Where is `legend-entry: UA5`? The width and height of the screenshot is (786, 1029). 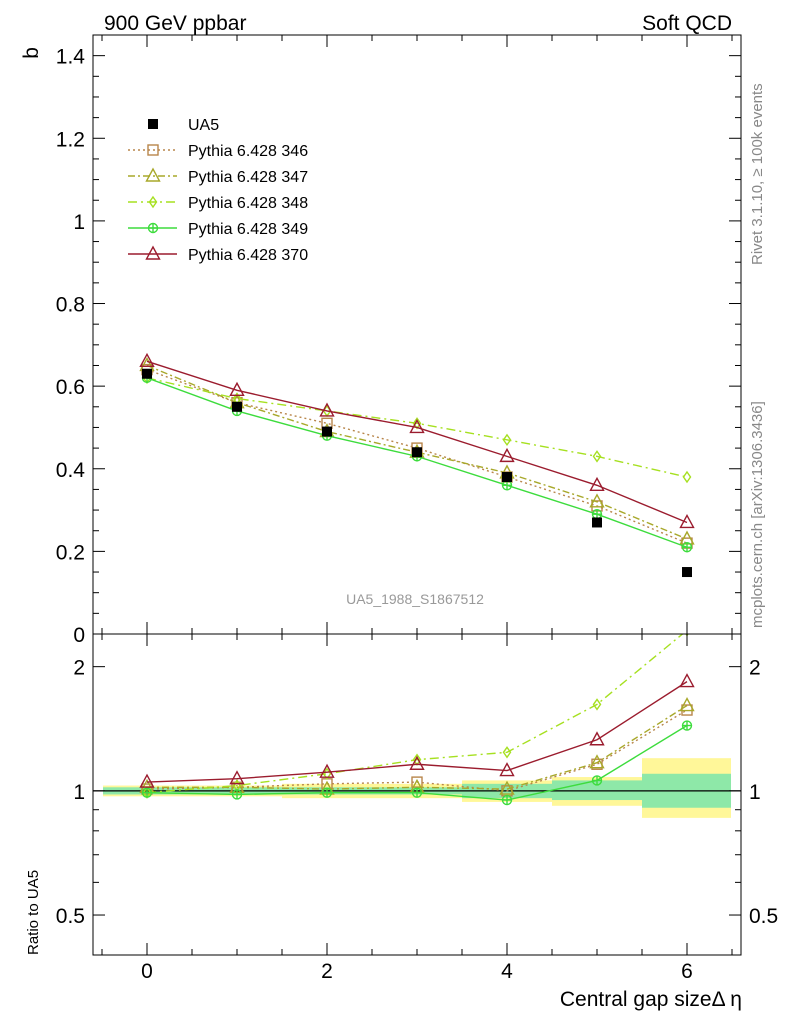
legend-entry: UA5 is located at coordinates (183, 125).